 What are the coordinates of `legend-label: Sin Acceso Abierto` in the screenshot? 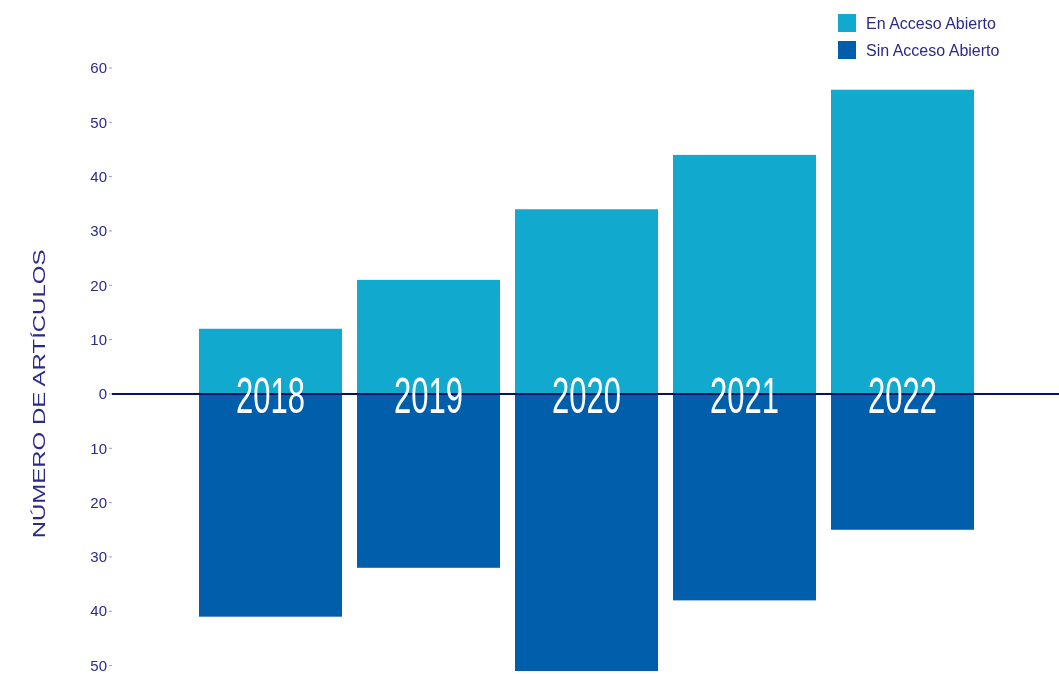 It's located at (933, 50).